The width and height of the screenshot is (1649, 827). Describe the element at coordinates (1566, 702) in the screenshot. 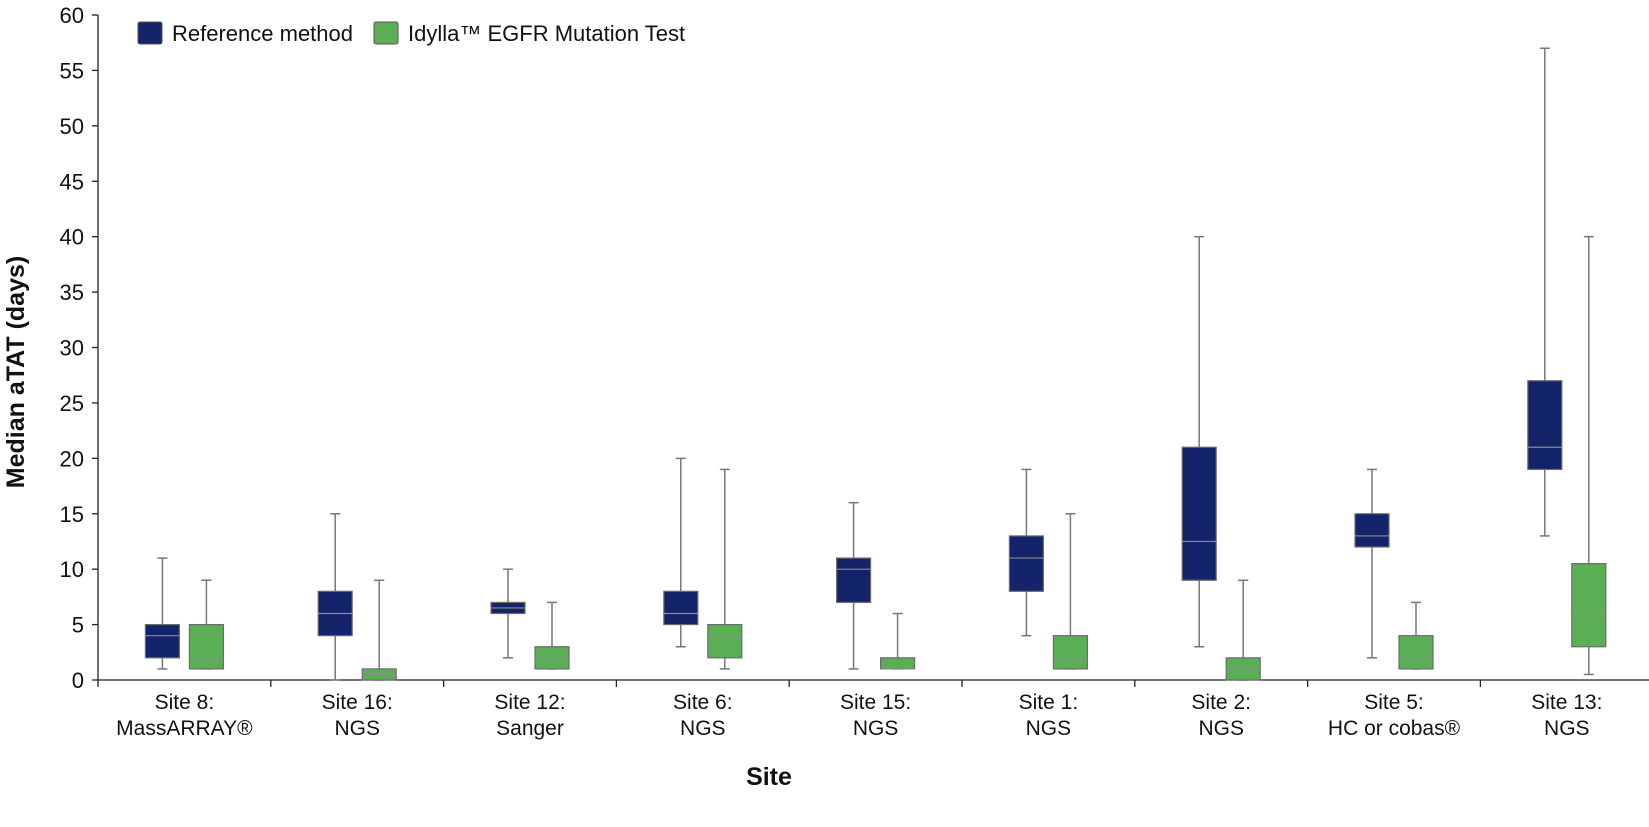

I see `x-category-label: Site 13:` at that location.